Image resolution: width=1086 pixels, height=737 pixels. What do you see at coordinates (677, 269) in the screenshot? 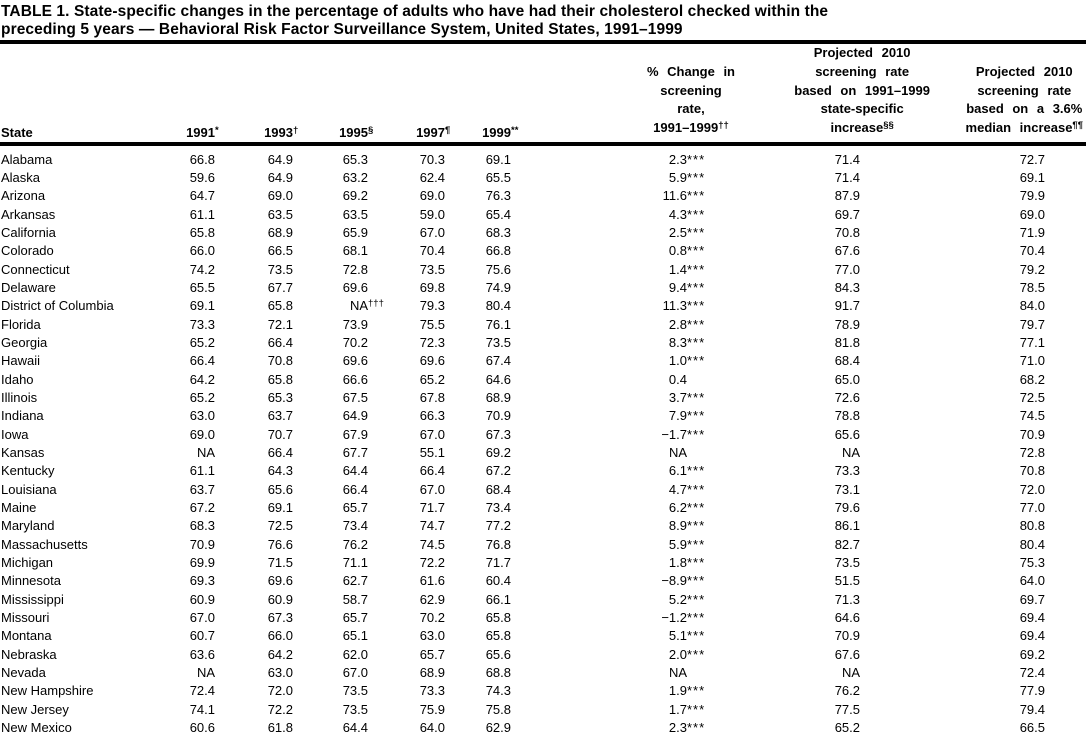
I see `value: 1.4` at bounding box center [677, 269].